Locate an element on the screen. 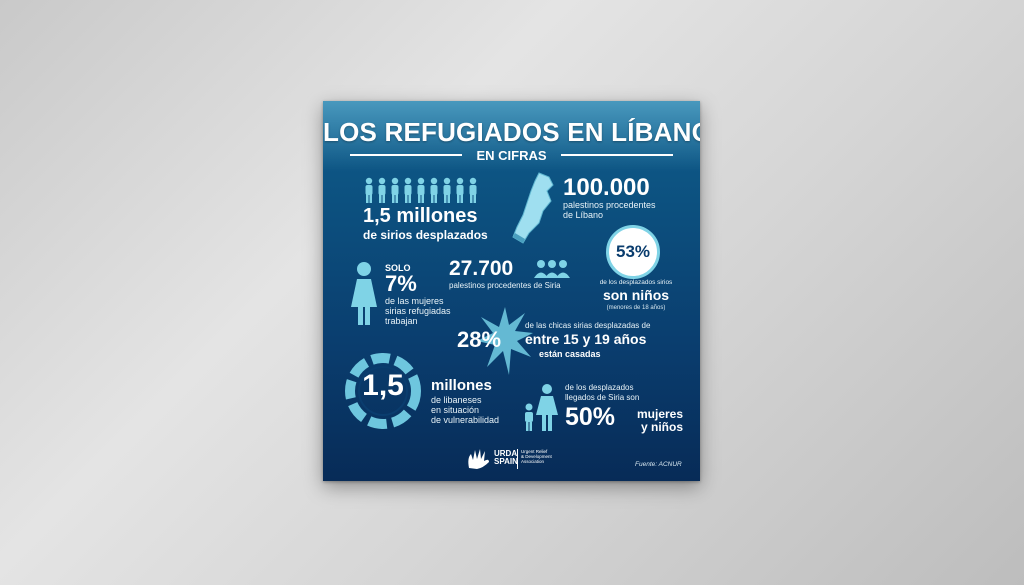  sirios-label: de sirios desplazados is located at coordinates (425, 235).